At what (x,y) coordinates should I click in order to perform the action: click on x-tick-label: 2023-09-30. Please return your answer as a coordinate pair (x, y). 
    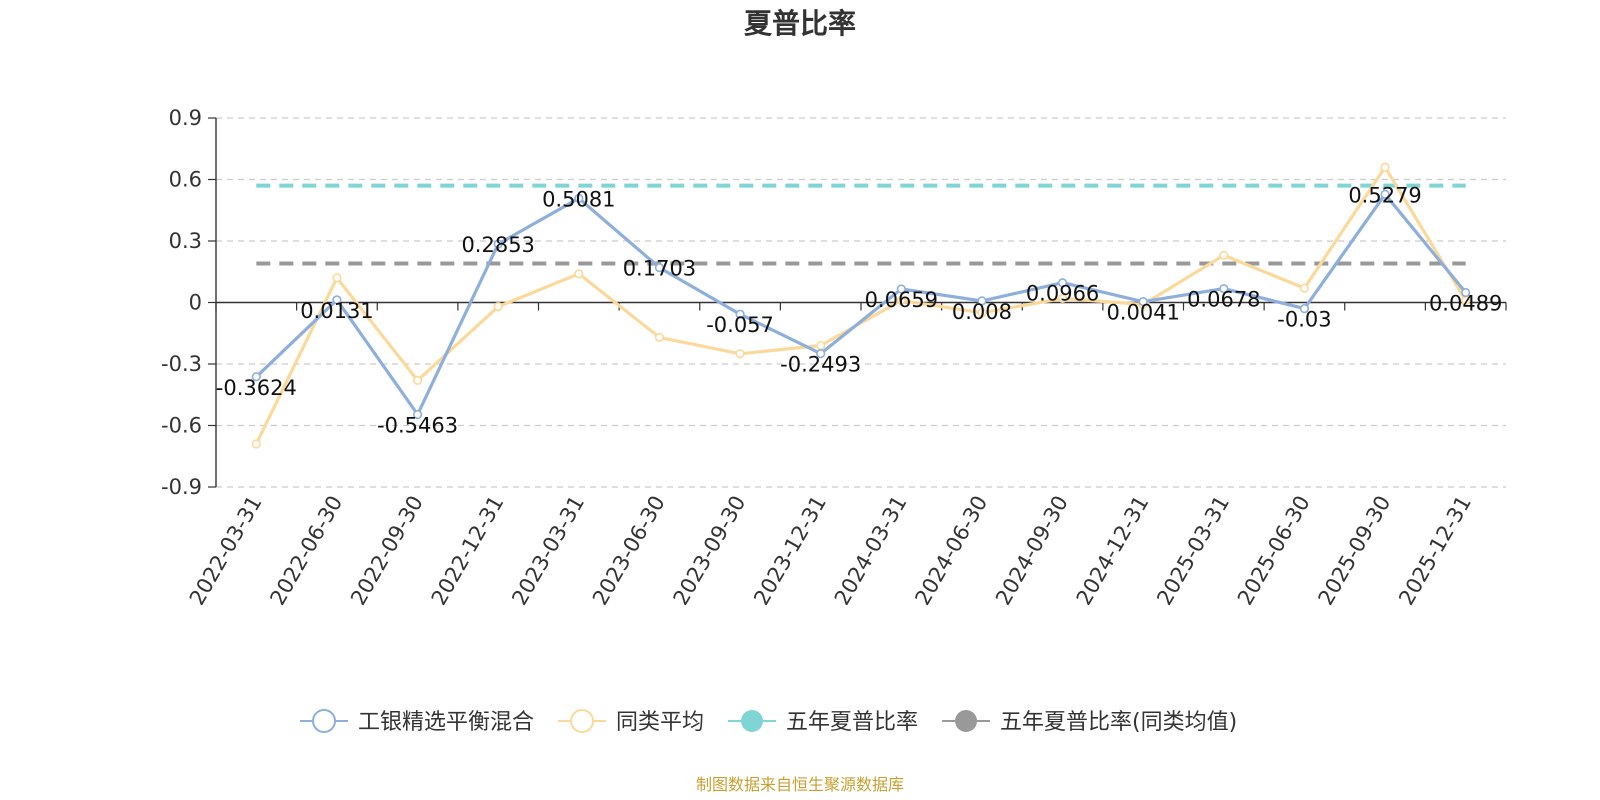
    Looking at the image, I should click on (710, 551).